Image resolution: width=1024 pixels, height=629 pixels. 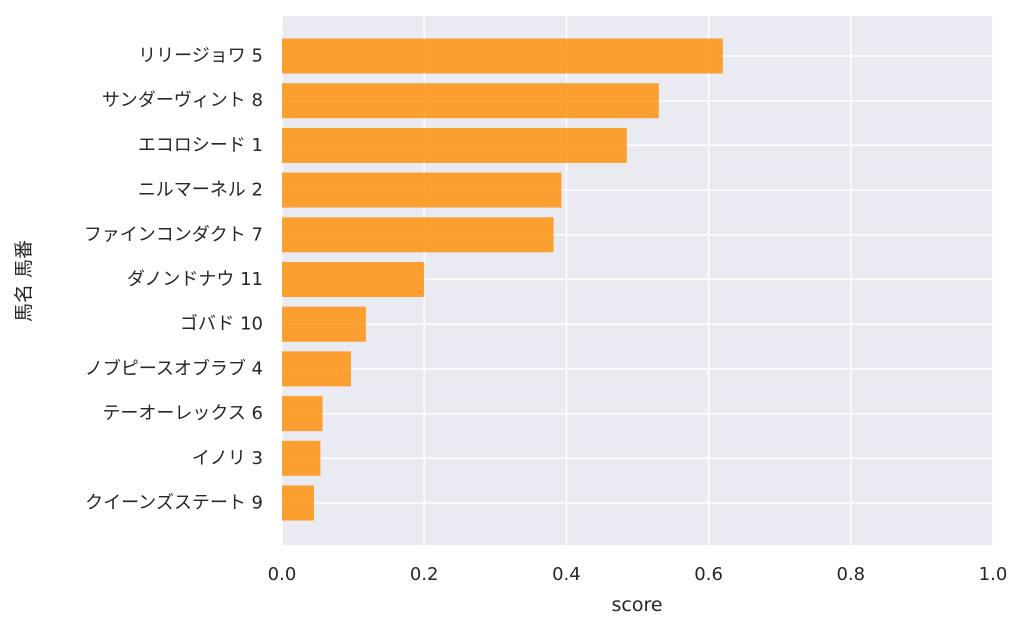 I want to click on y-tick-label: イノリ 3, so click(x=227, y=458).